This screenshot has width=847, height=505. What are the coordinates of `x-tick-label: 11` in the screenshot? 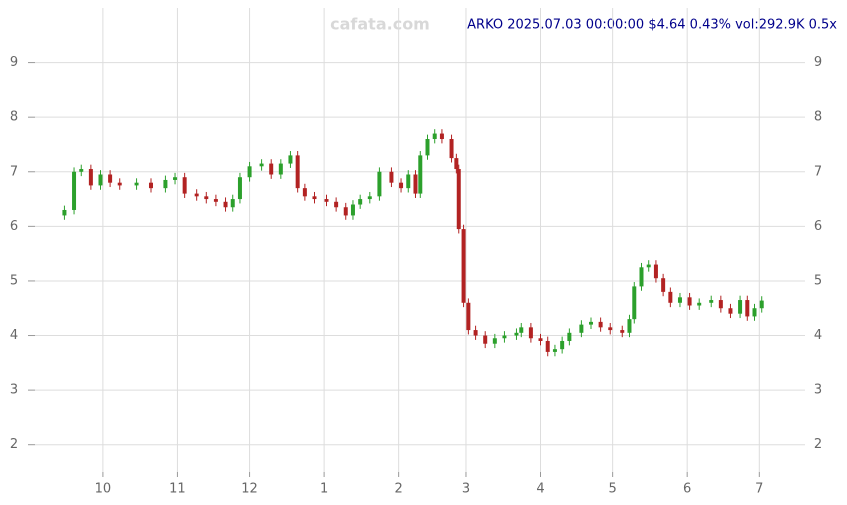 It's located at (177, 489).